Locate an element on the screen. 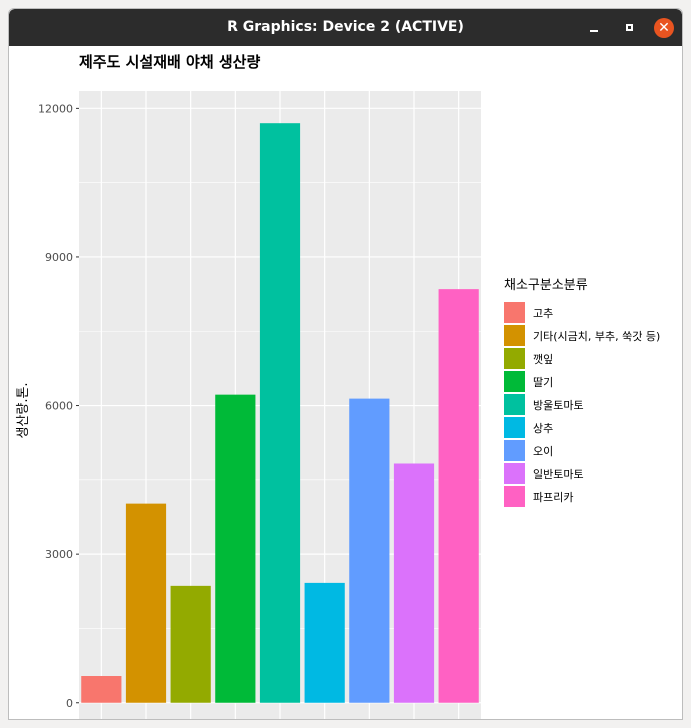 Image resolution: width=691 pixels, height=728 pixels. y-axis-title: 생산량.톤. is located at coordinates (23, 410).